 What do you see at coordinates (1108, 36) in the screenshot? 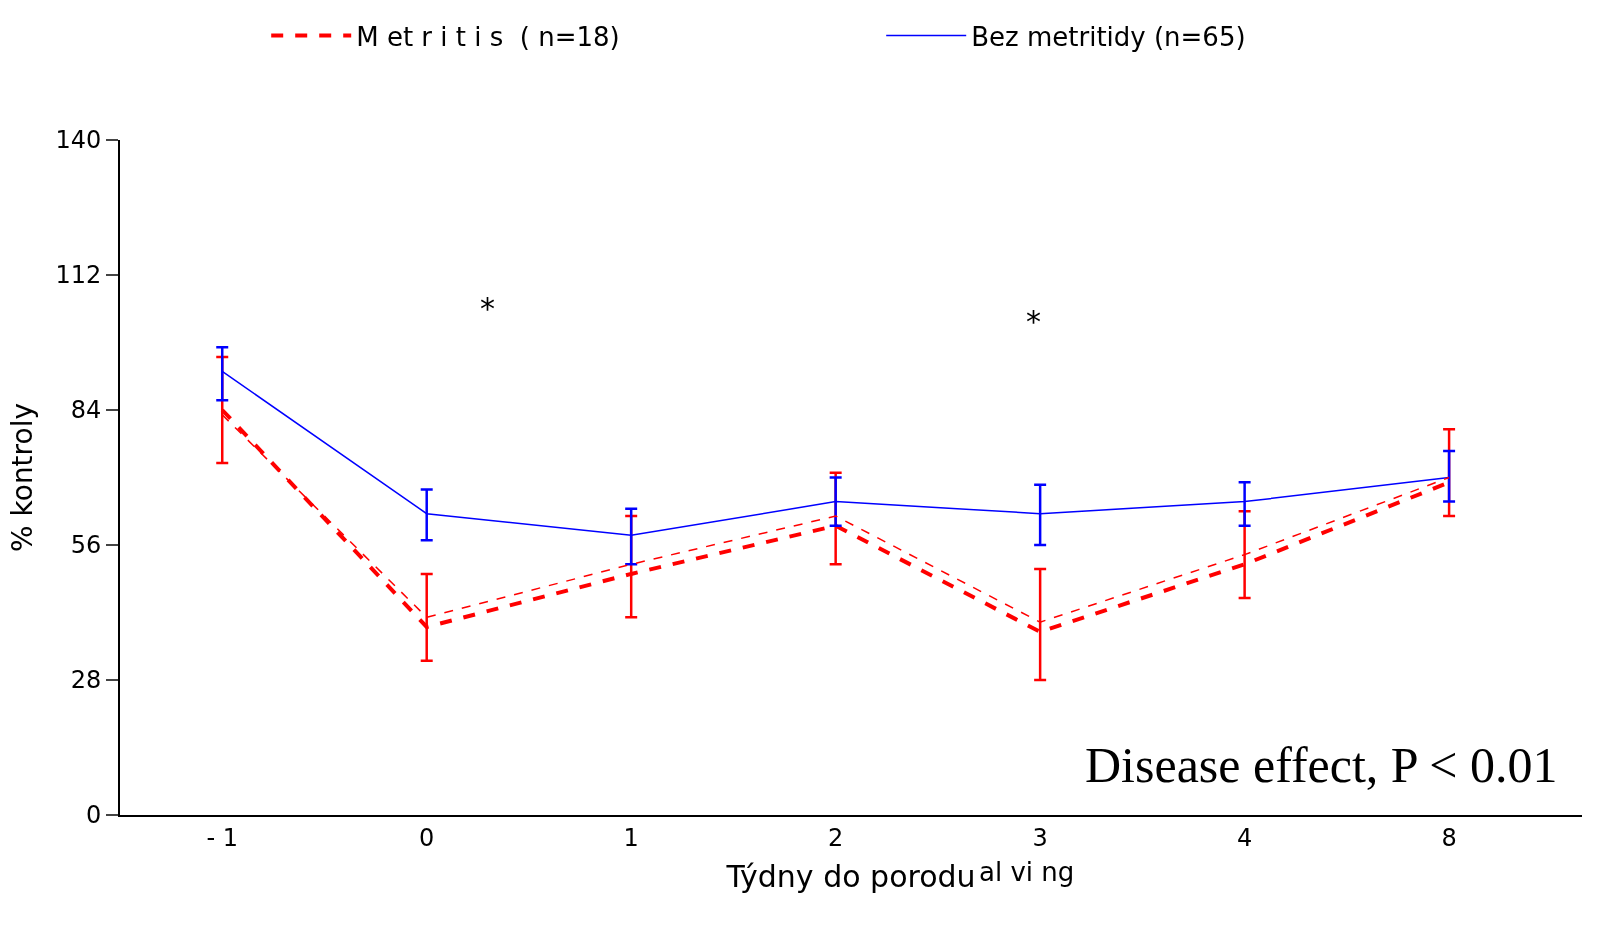
I see `legend-label: Bez metritidy (n=65)` at bounding box center [1108, 36].